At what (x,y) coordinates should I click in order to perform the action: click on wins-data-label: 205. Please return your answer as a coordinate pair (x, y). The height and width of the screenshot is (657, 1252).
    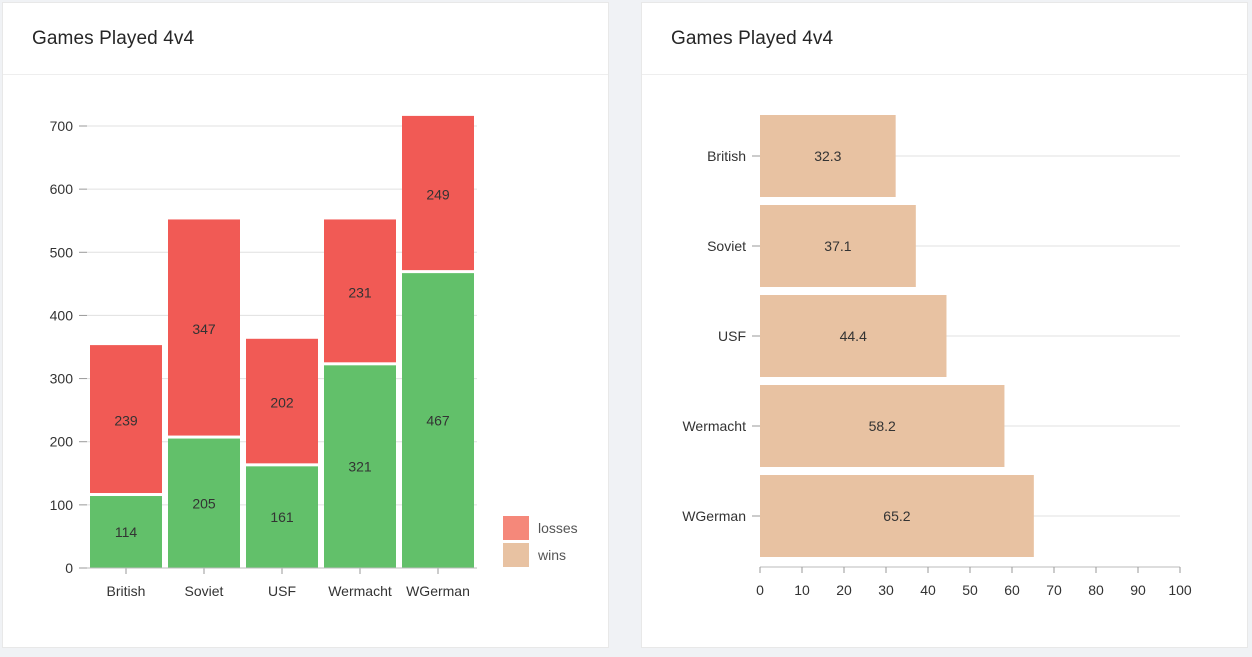
    Looking at the image, I should click on (204, 503).